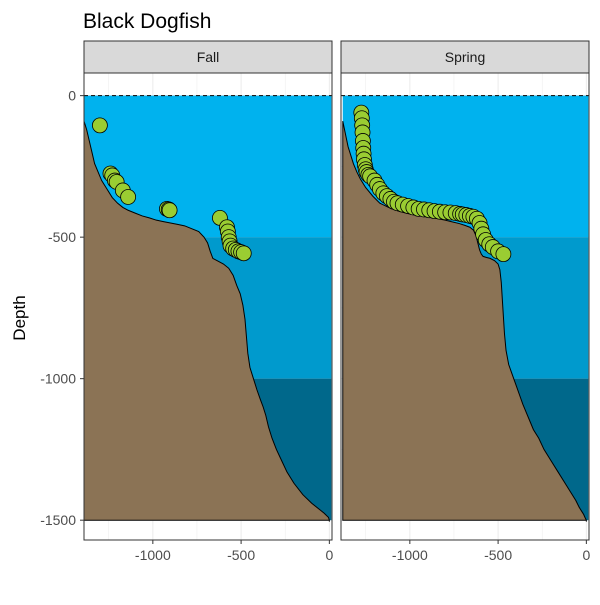 Image resolution: width=600 pixels, height=605 pixels. I want to click on facet-strip-label: Spring, so click(465, 57).